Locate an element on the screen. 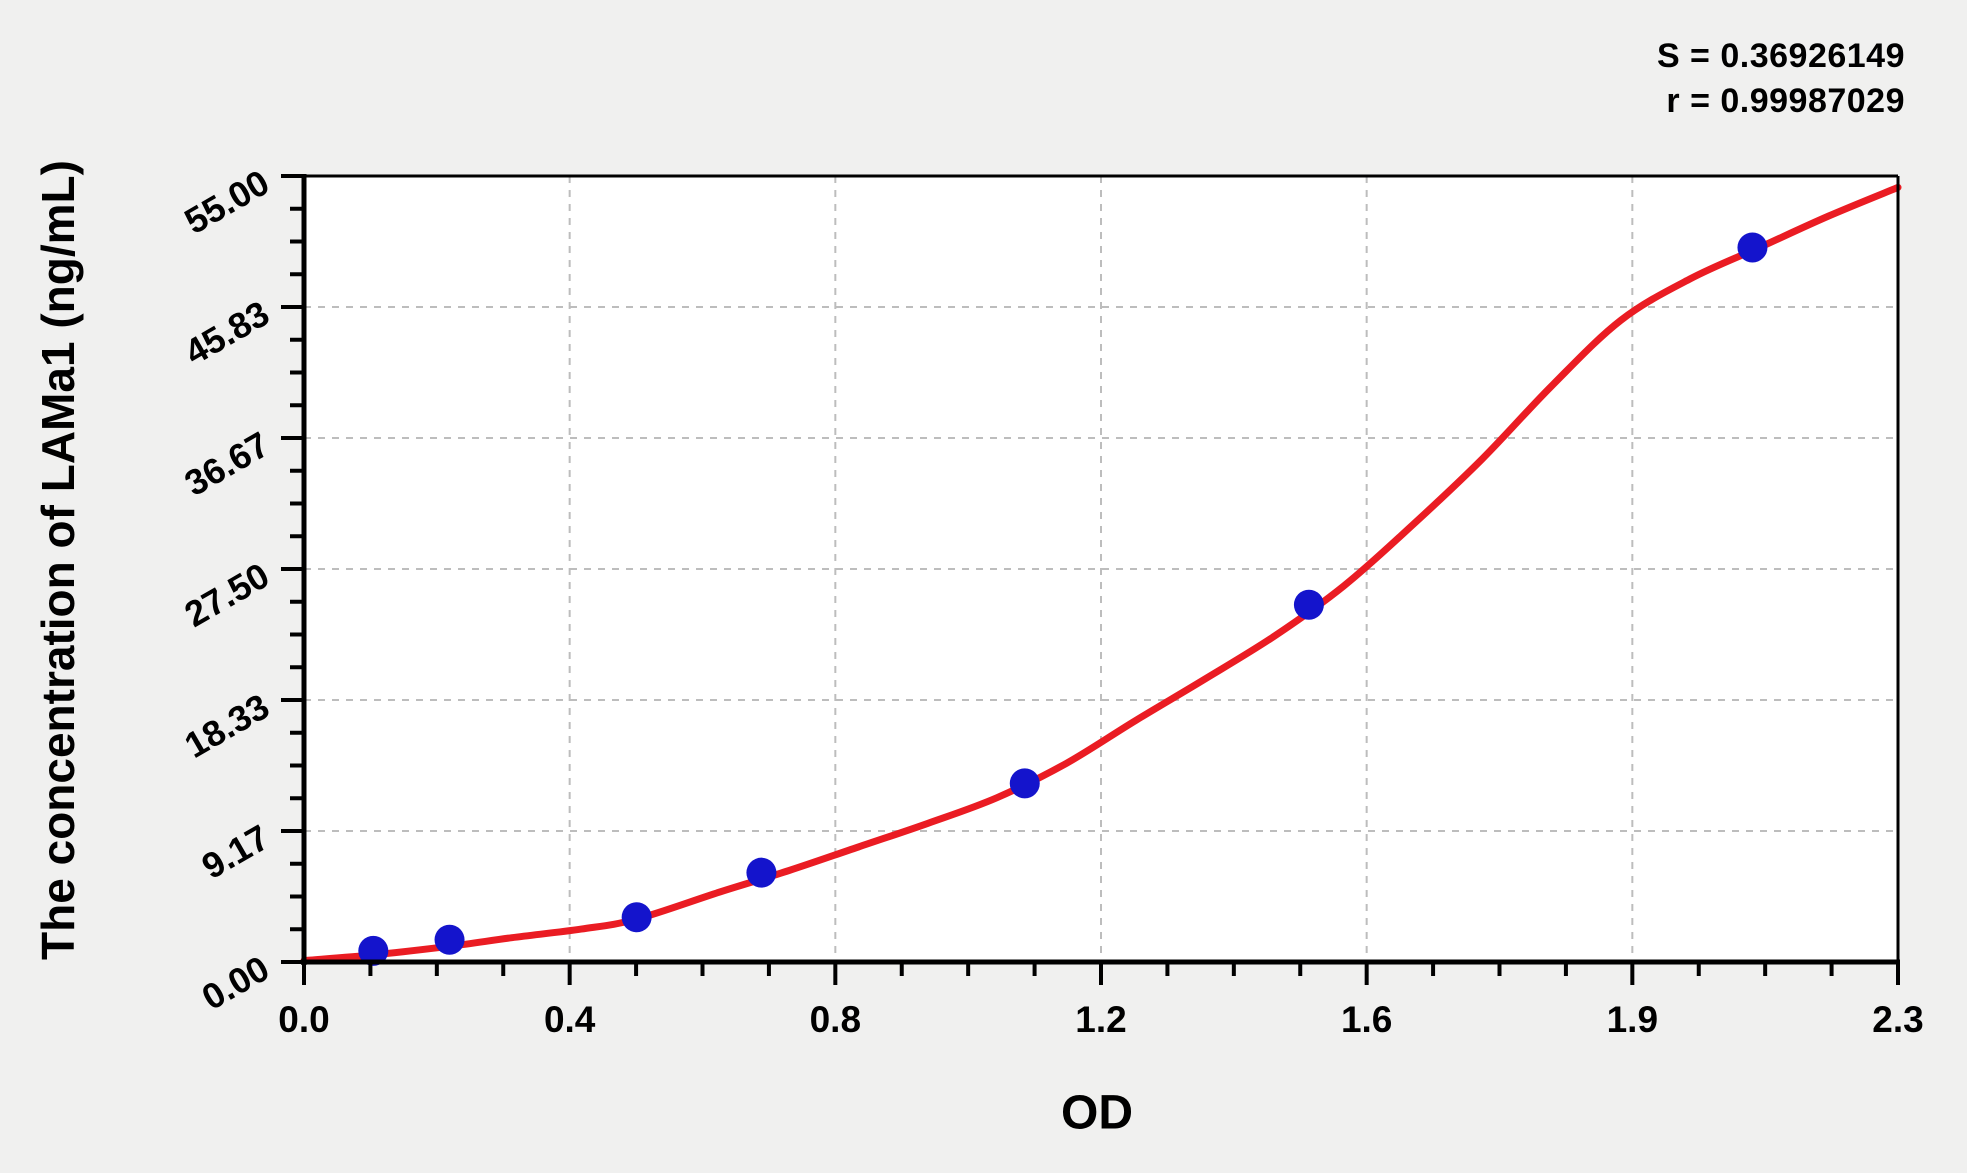 Image resolution: width=1967 pixels, height=1173 pixels. x-tick-label: 0.4 is located at coordinates (570, 1019).